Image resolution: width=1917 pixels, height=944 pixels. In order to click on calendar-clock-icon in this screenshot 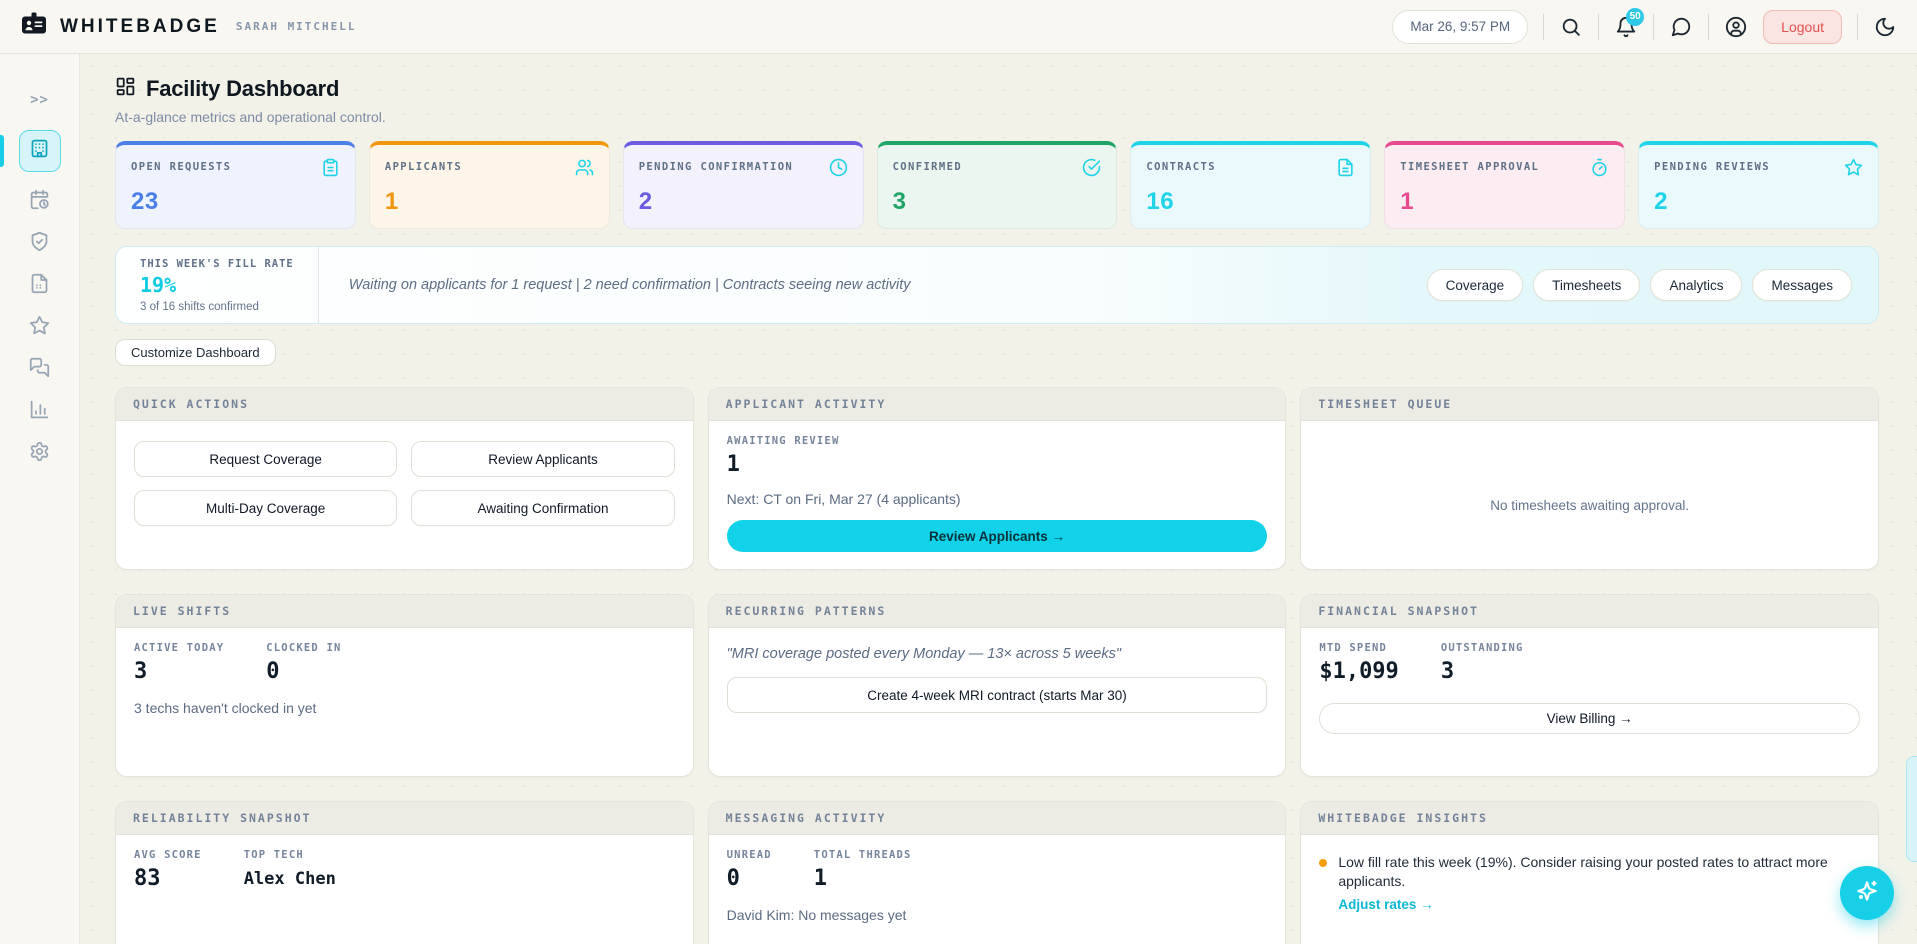, I will do `click(39, 202)`.